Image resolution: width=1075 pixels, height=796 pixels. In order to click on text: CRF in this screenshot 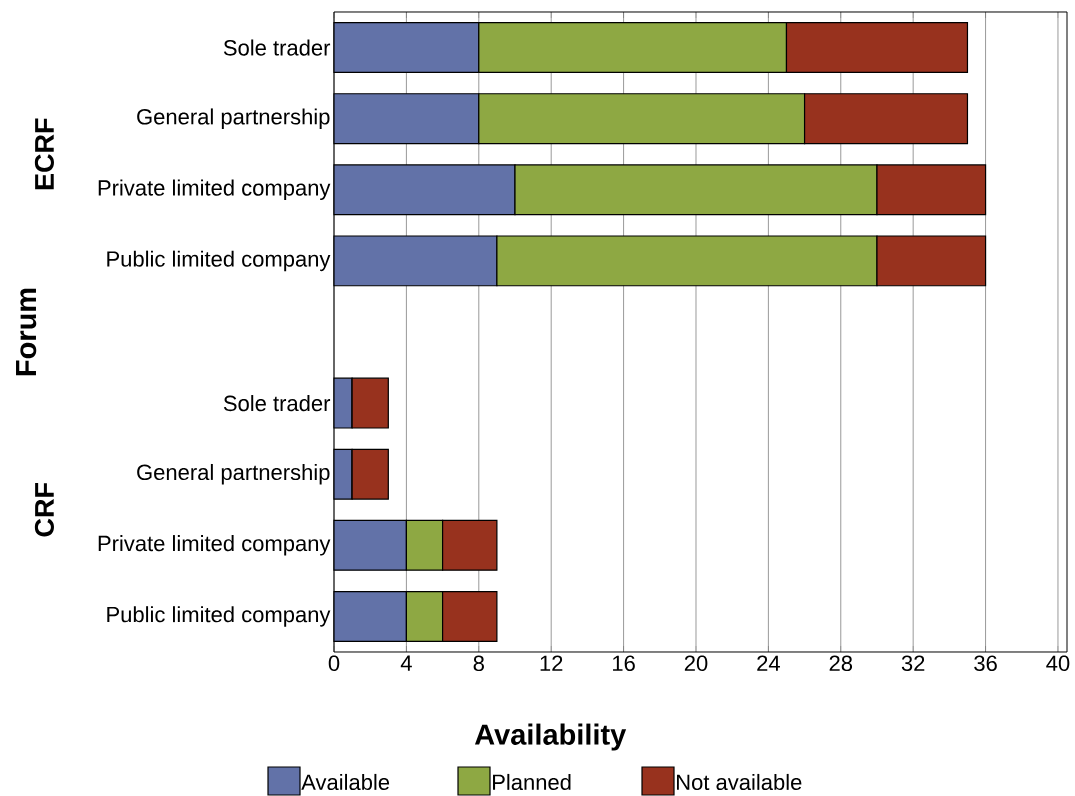, I will do `click(44, 510)`.